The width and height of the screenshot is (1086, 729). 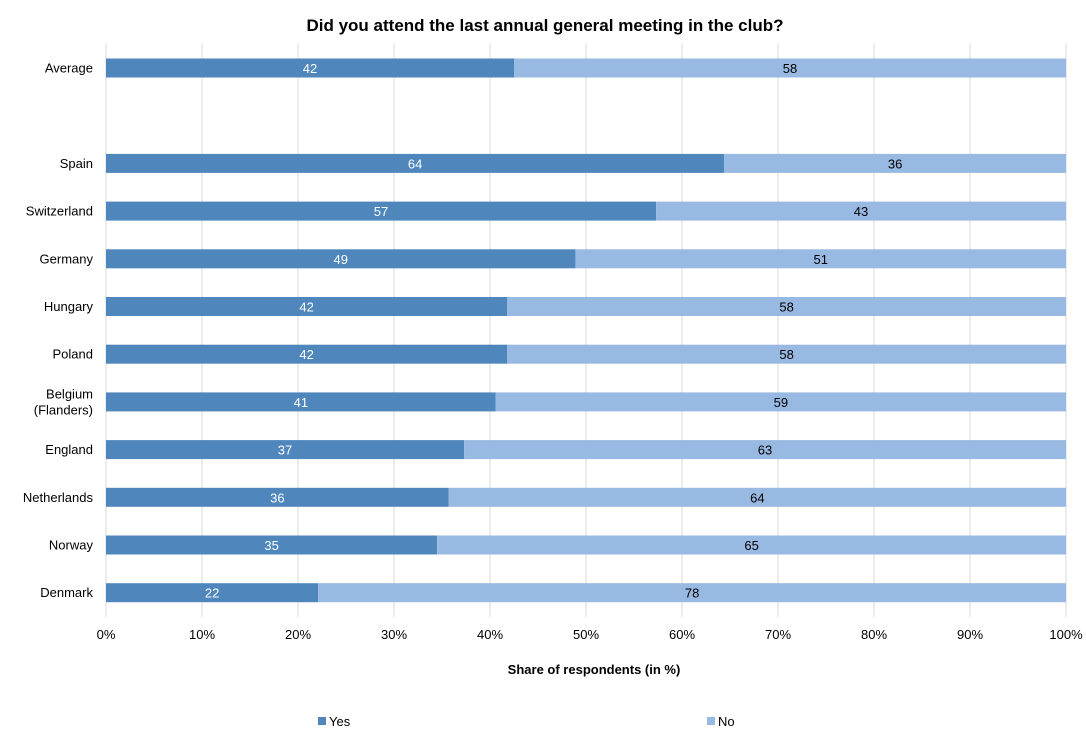 I want to click on data-label-no: 59, so click(x=781, y=402).